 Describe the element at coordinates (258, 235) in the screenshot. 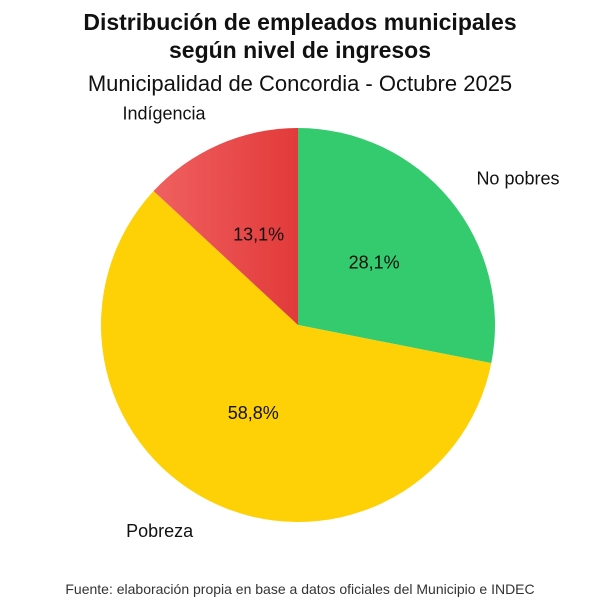

I see `slice-value-label: 13,1%` at that location.